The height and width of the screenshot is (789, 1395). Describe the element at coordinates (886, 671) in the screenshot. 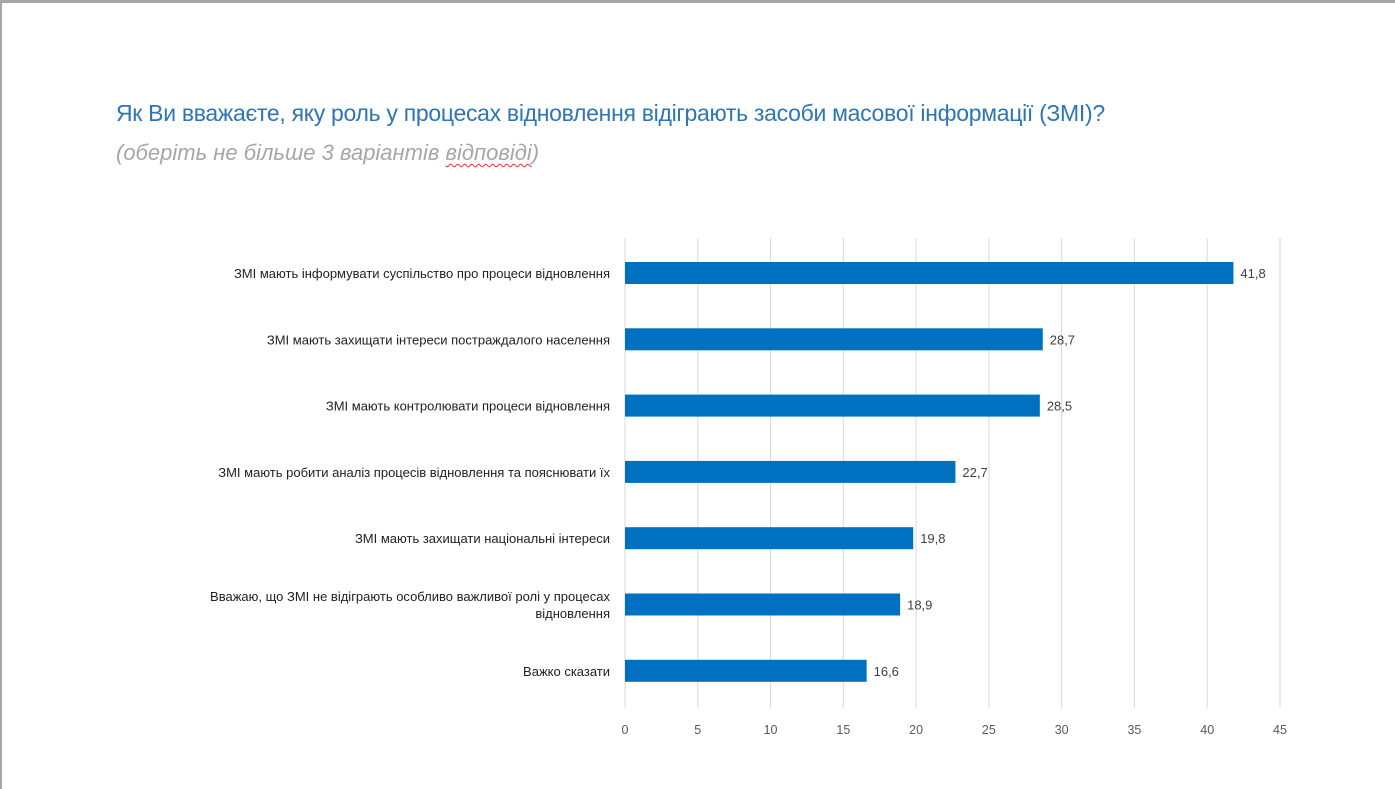

I see `value-label: 16,6` at that location.